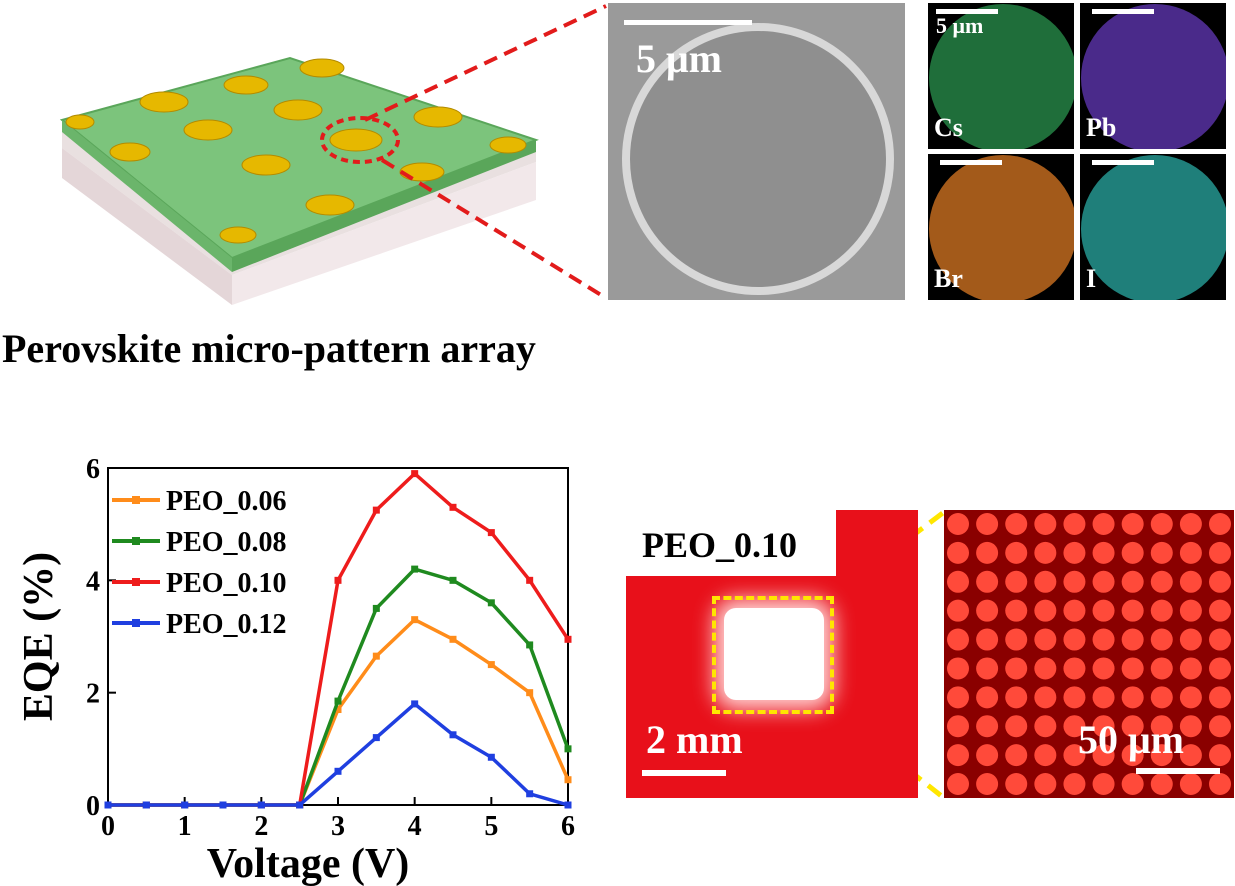 This screenshot has height=886, width=1235. What do you see at coordinates (226, 624) in the screenshot?
I see `legend-label: PEO_0.12` at bounding box center [226, 624].